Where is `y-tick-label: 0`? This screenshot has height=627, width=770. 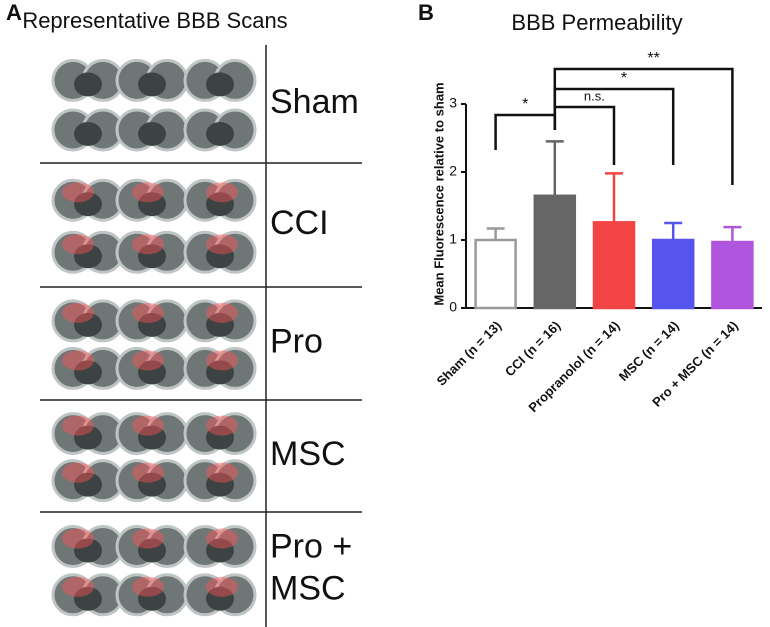 y-tick-label: 0 is located at coordinates (453, 307).